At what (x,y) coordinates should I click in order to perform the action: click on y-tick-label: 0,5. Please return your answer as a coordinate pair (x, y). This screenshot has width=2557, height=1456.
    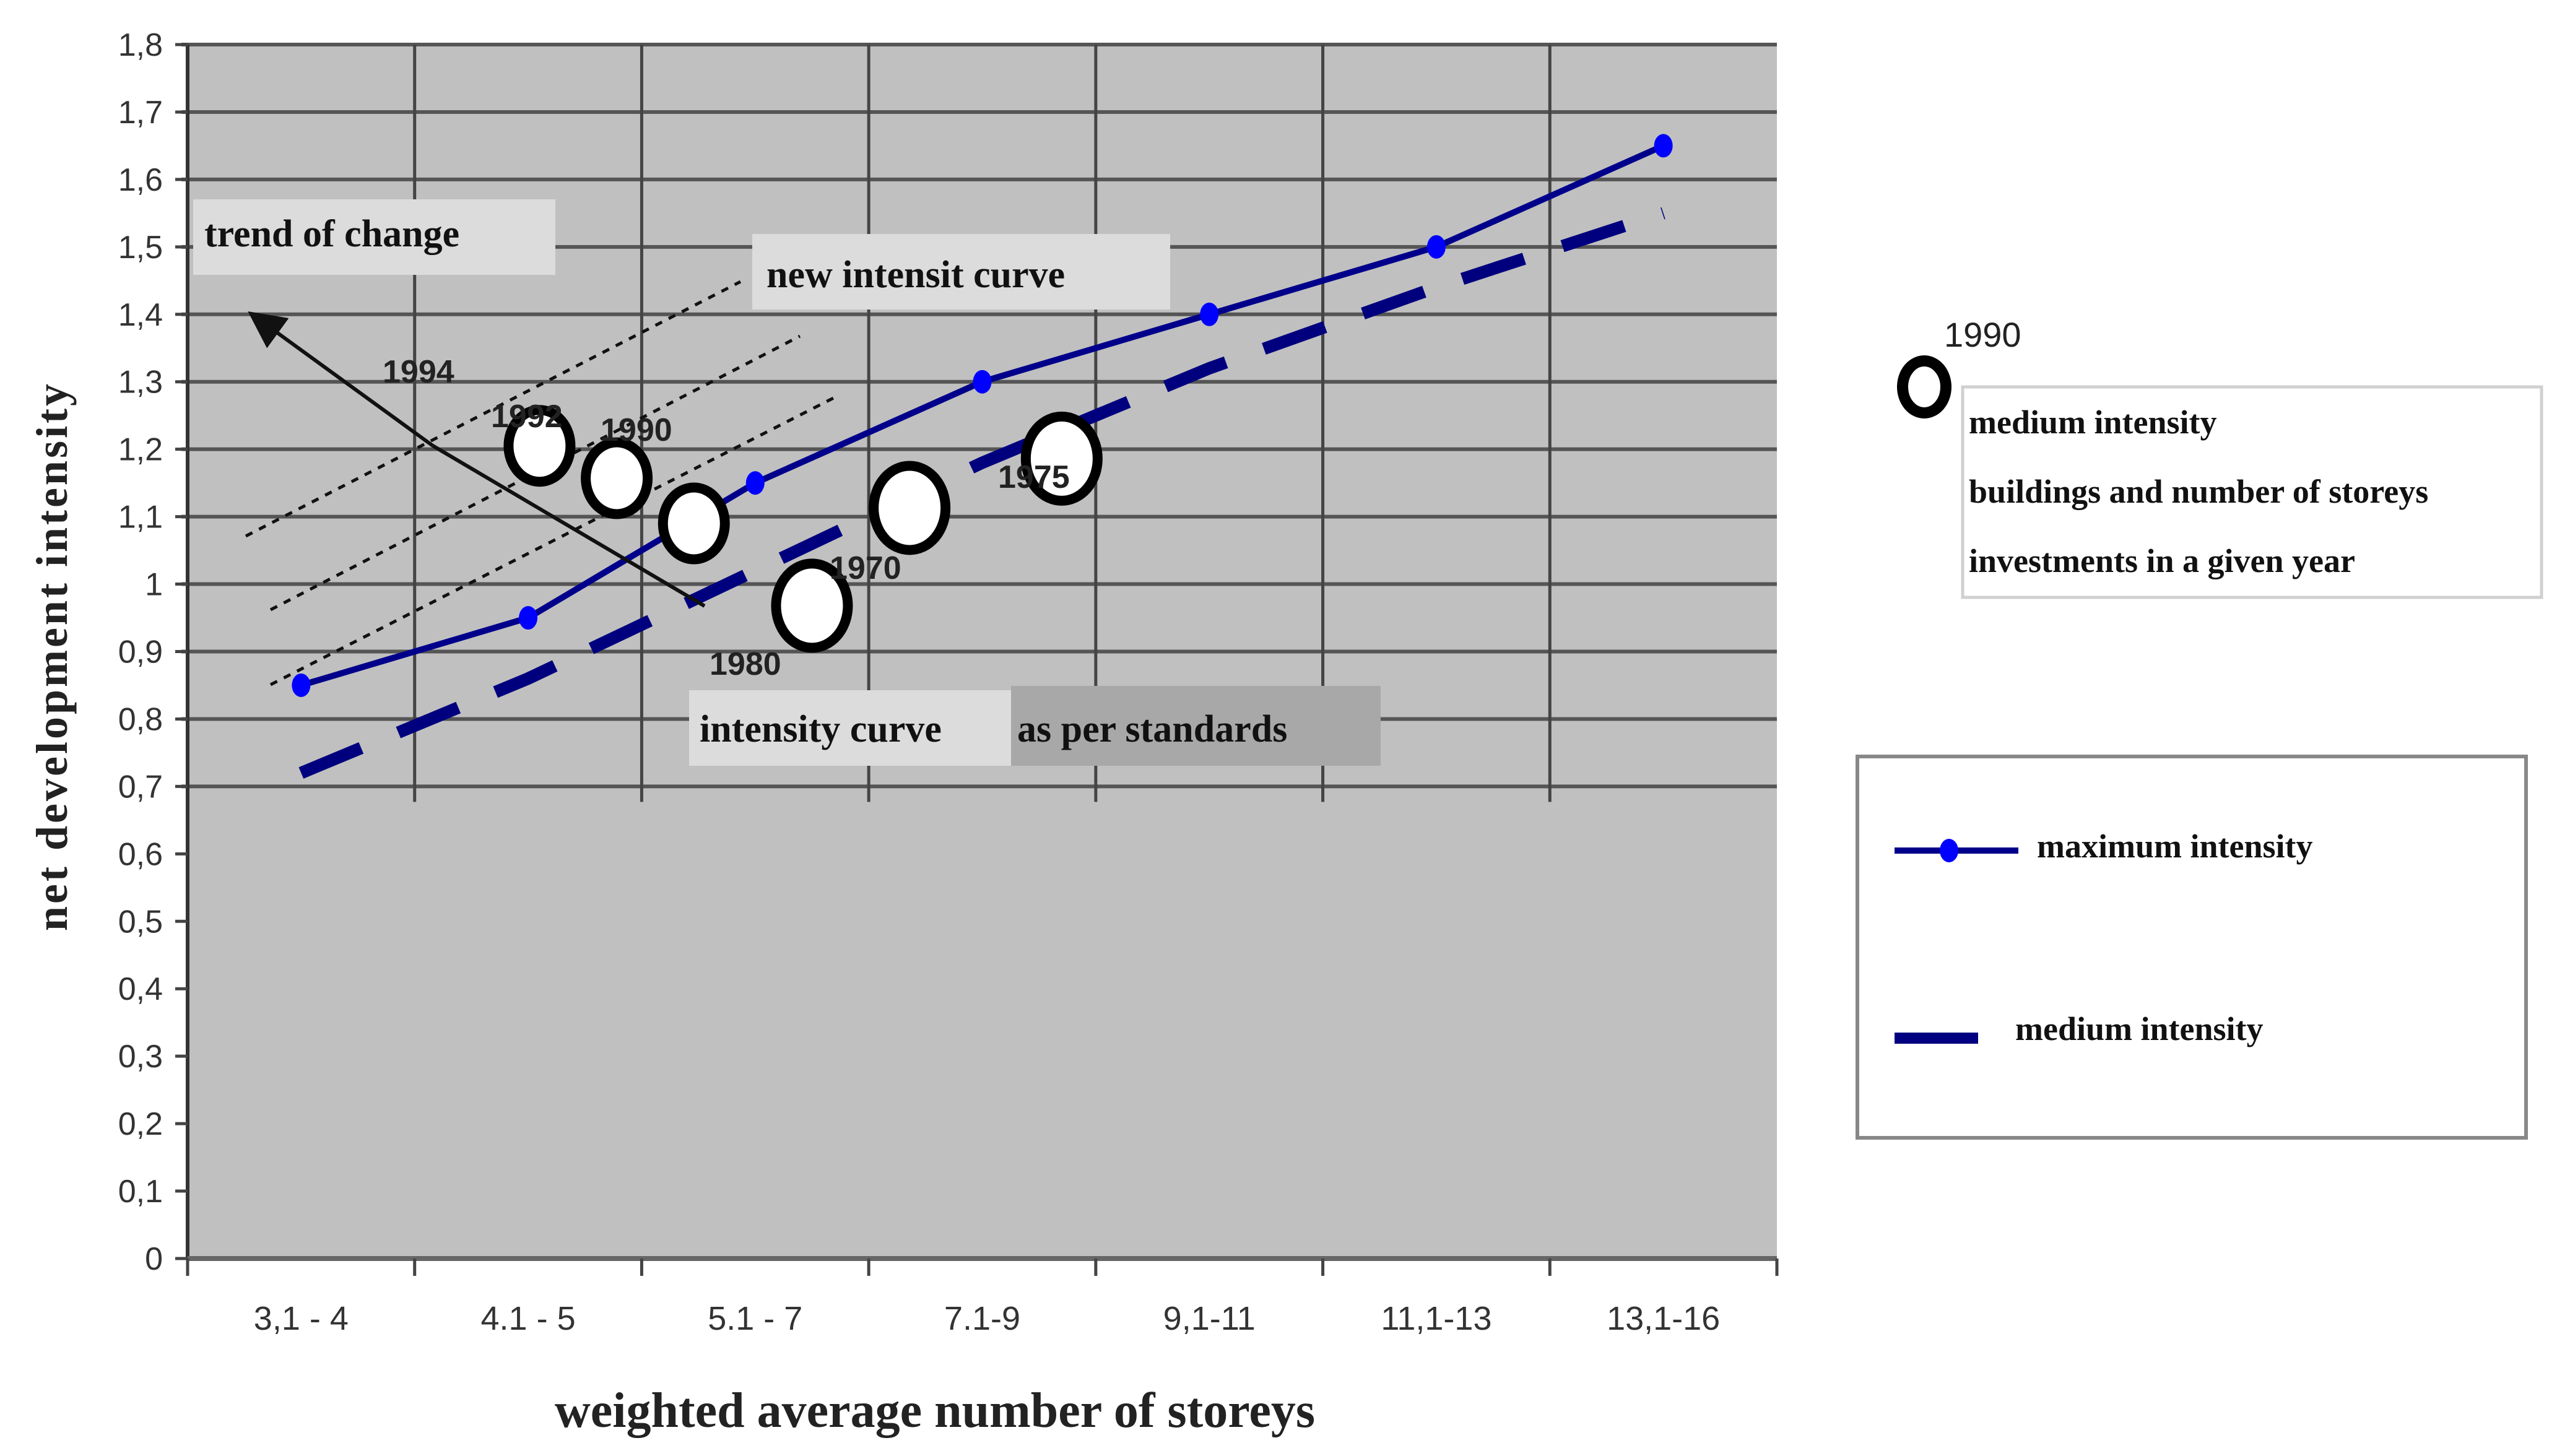
    Looking at the image, I should click on (140, 922).